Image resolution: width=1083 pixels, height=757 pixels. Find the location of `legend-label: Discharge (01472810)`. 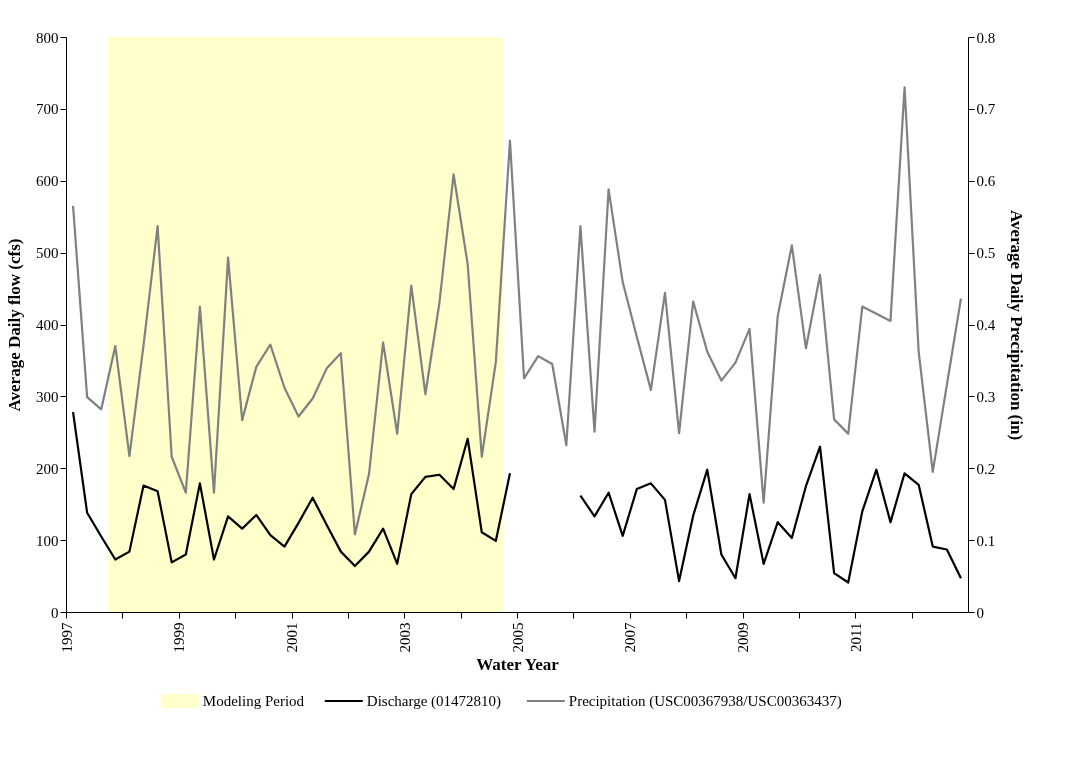

legend-label: Discharge (01472810) is located at coordinates (434, 701).